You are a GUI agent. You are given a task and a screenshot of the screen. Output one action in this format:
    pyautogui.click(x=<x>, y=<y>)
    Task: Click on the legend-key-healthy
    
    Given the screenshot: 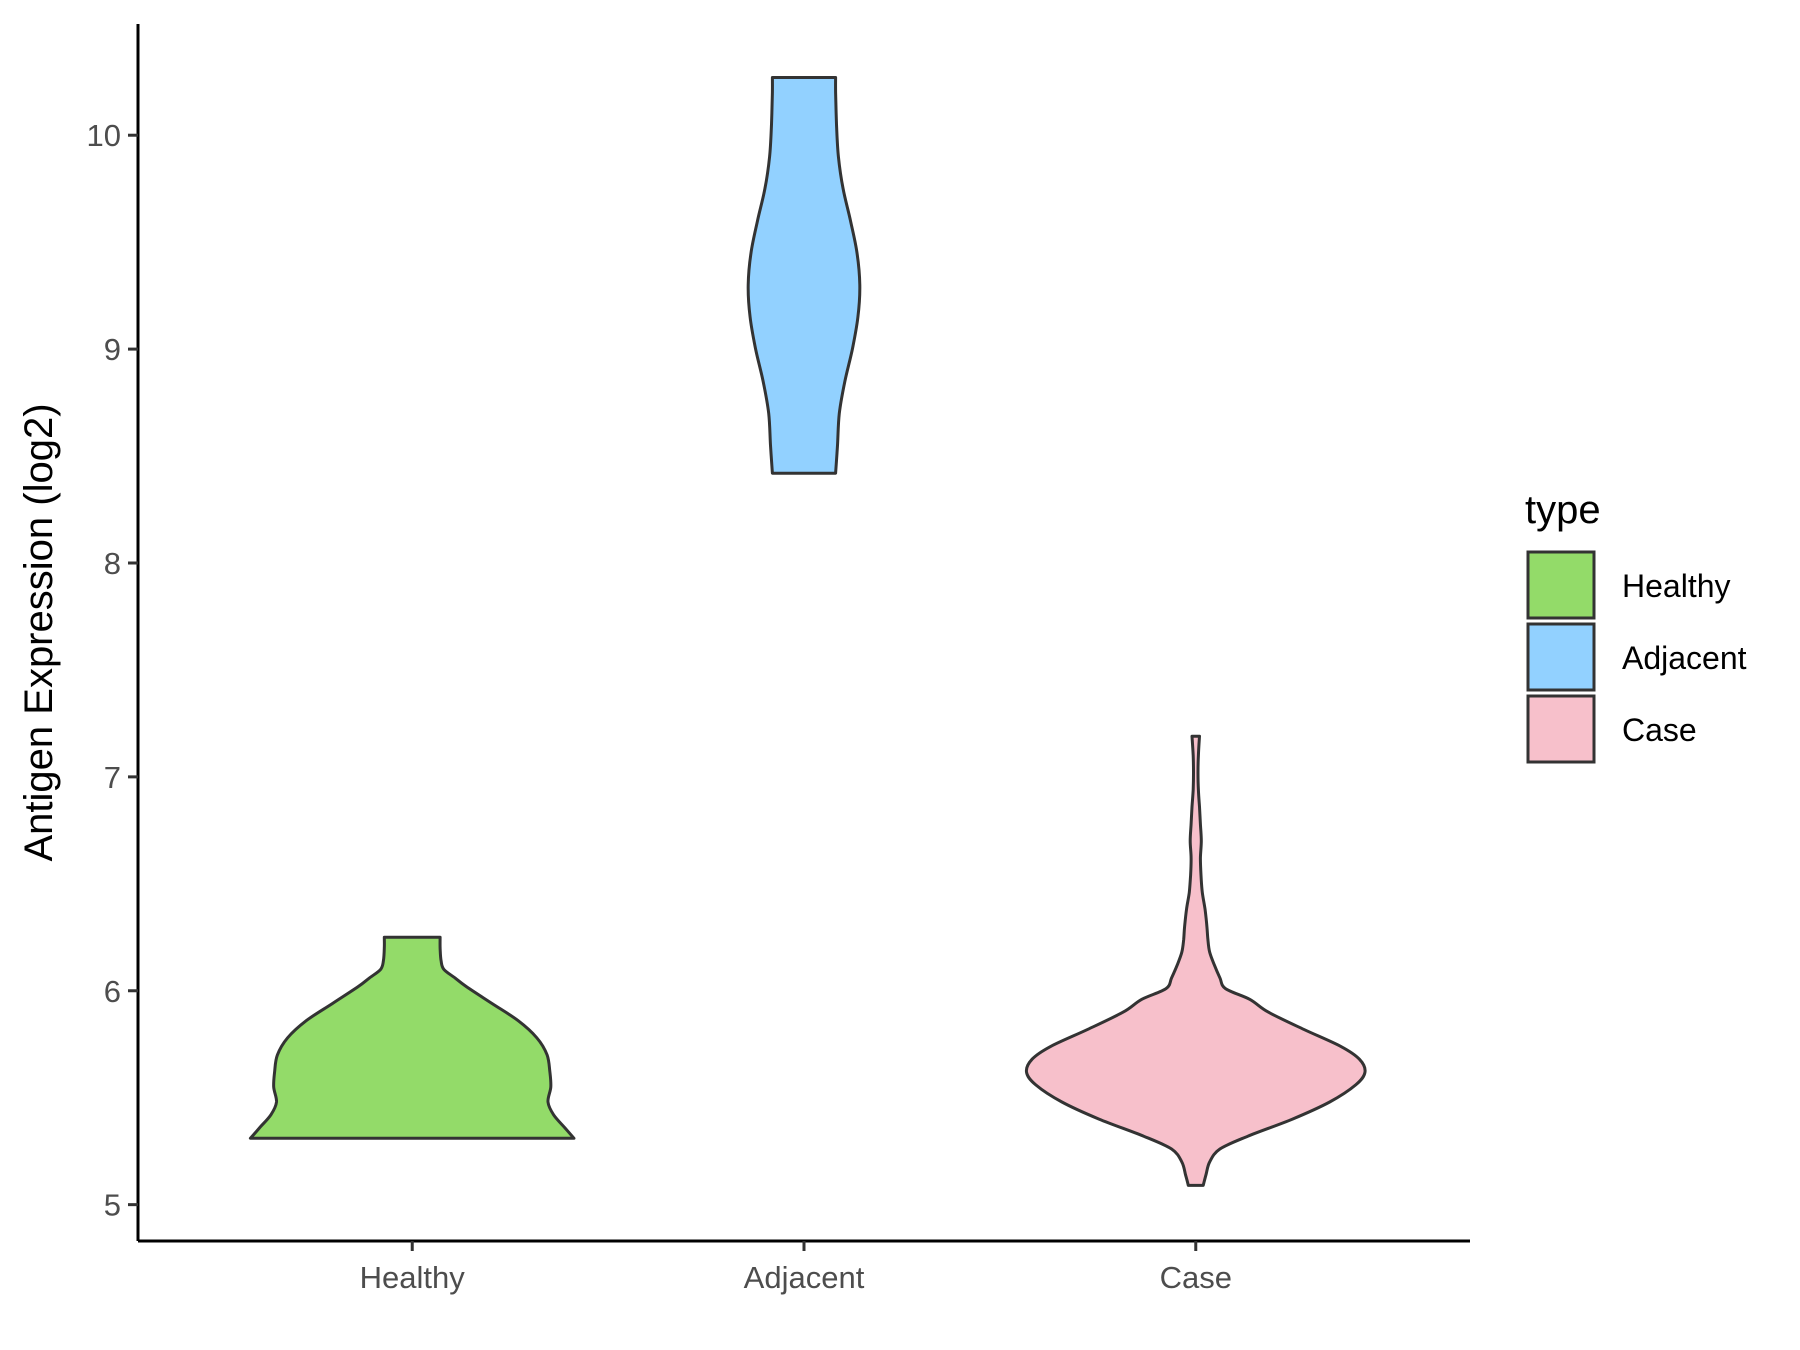 What is the action you would take?
    pyautogui.click(x=1561, y=585)
    